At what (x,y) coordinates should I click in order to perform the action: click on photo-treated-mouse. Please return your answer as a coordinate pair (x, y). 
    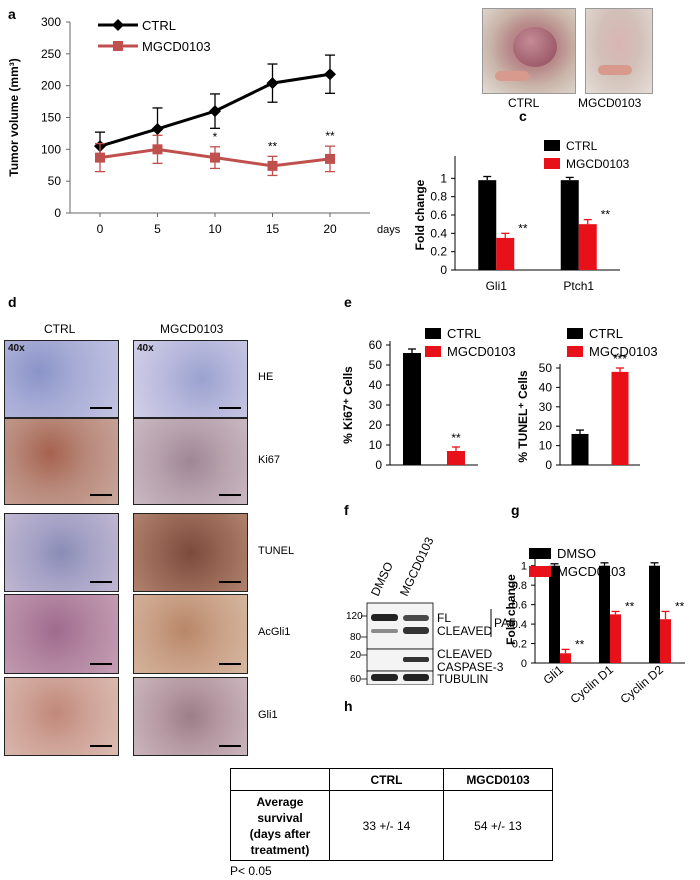
    Looking at the image, I should click on (619, 51).